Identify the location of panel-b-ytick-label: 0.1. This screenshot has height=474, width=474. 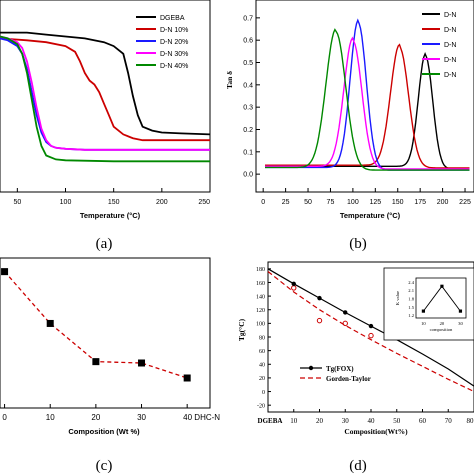
(248, 152).